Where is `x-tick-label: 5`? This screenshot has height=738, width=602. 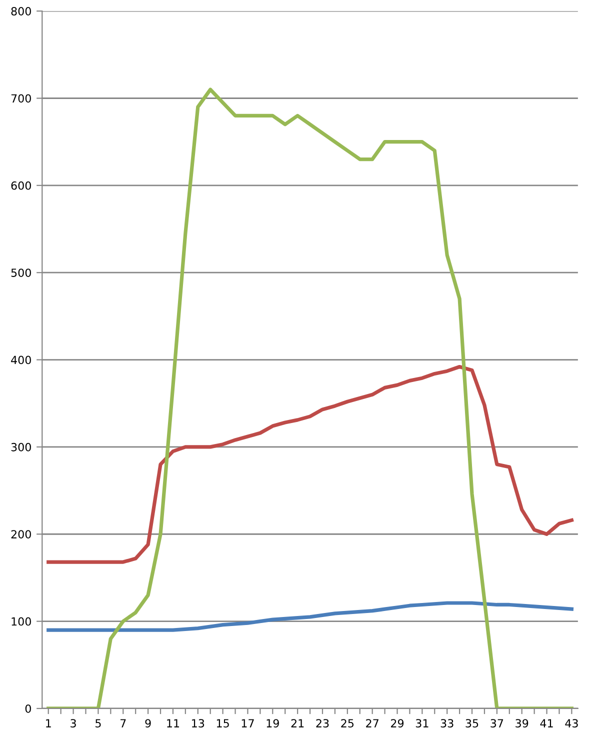
x-tick-label: 5 is located at coordinates (98, 723).